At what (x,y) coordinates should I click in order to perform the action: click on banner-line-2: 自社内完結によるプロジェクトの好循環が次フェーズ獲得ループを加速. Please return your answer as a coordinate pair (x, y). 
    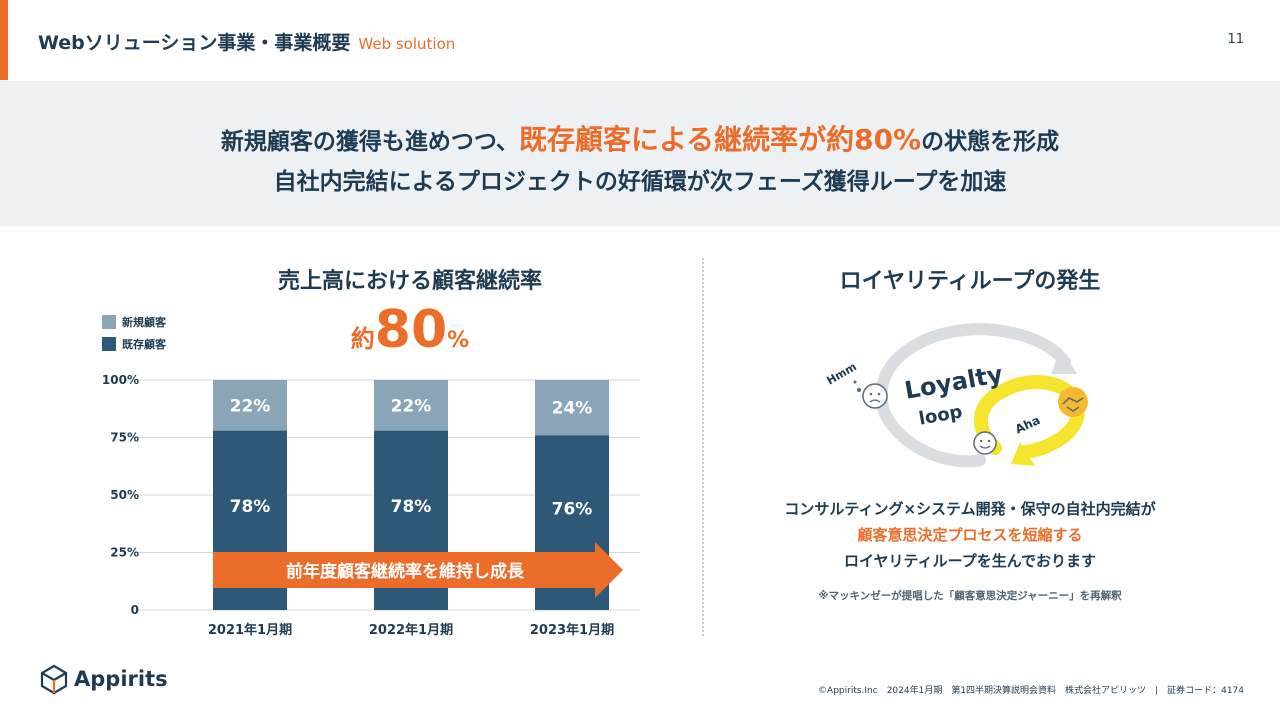
    Looking at the image, I should click on (640, 182).